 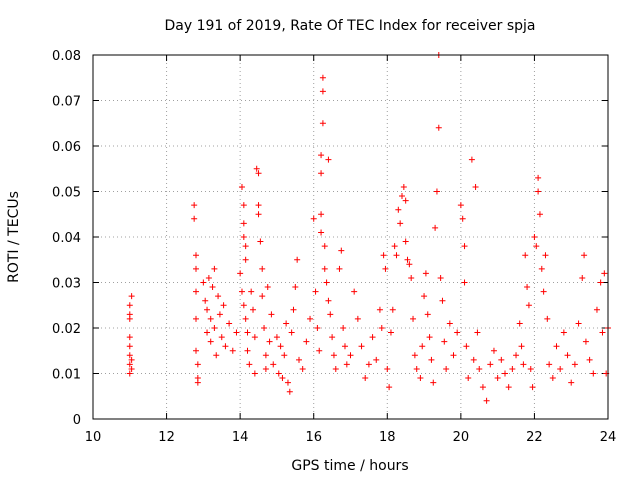 I want to click on y-tick-label: 0.06, so click(x=66, y=147).